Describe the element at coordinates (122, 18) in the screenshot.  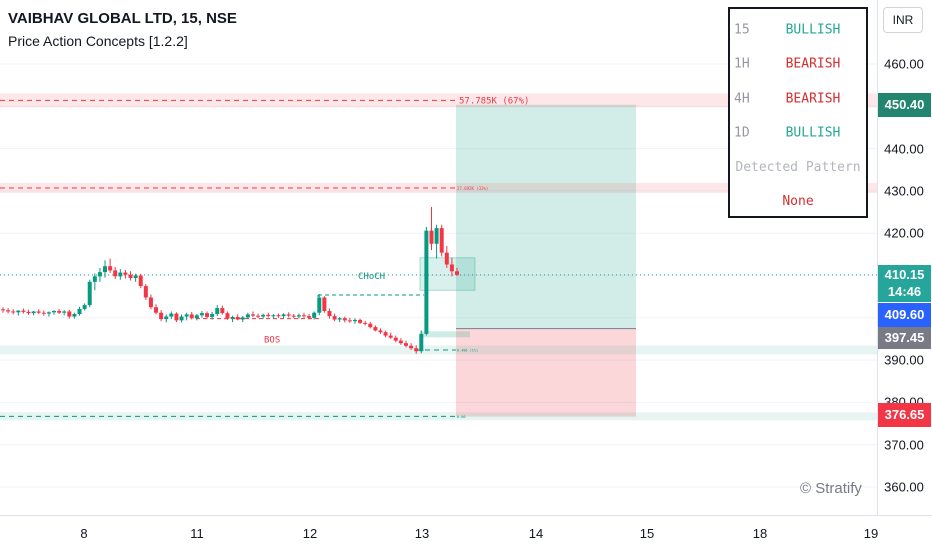
I see `chart-title: VAIBHAV GLOBAL LTD, 15, NSE` at that location.